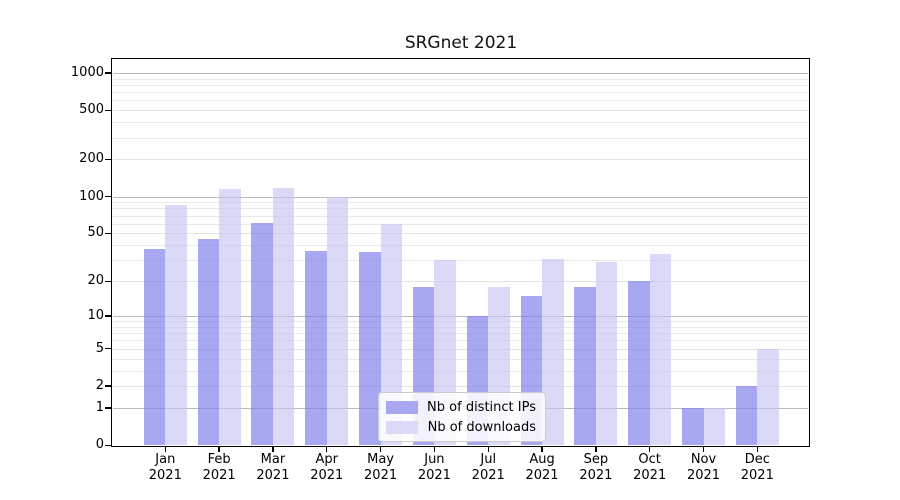 This screenshot has width=900, height=500. What do you see at coordinates (488, 459) in the screenshot?
I see `x-tick-month: Jul` at bounding box center [488, 459].